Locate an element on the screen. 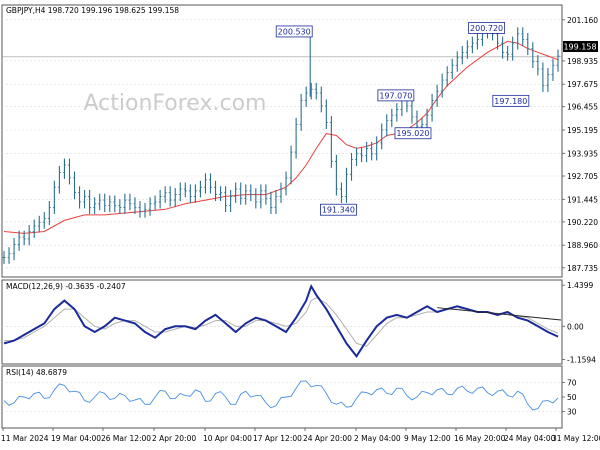 The image size is (600, 450). svg-text: 197.070 is located at coordinates (395, 95).